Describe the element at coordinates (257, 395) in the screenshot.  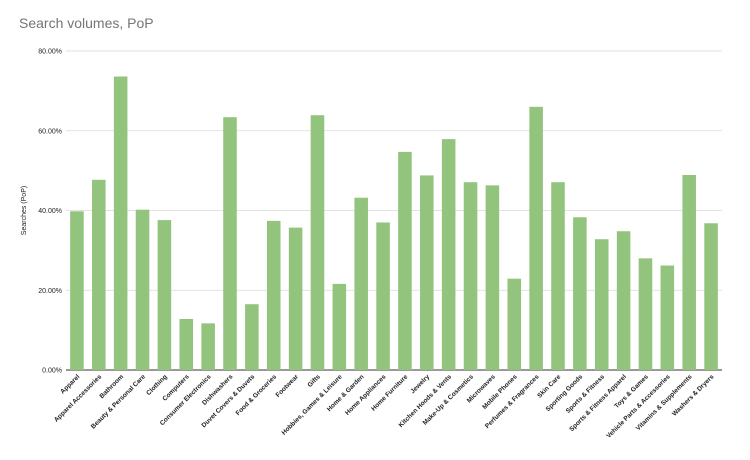
I see `x-category-label: Food & Groceries` at that location.